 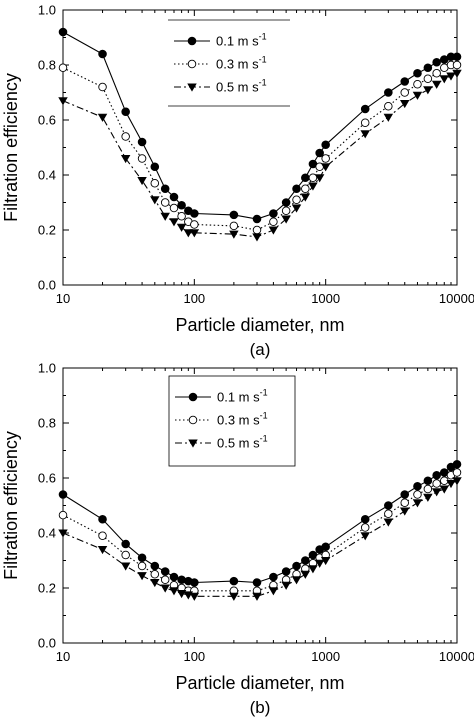 I want to click on y-tick-label: 0.4, so click(x=47, y=175).